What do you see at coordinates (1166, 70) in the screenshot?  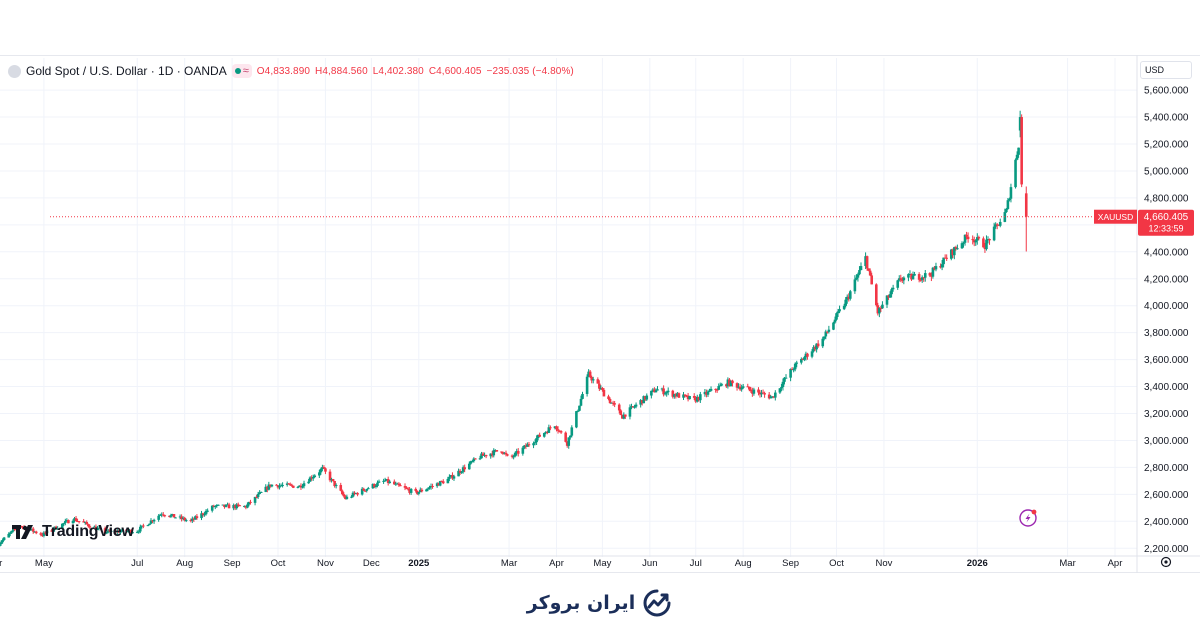 I see `currency-selector: USD` at bounding box center [1166, 70].